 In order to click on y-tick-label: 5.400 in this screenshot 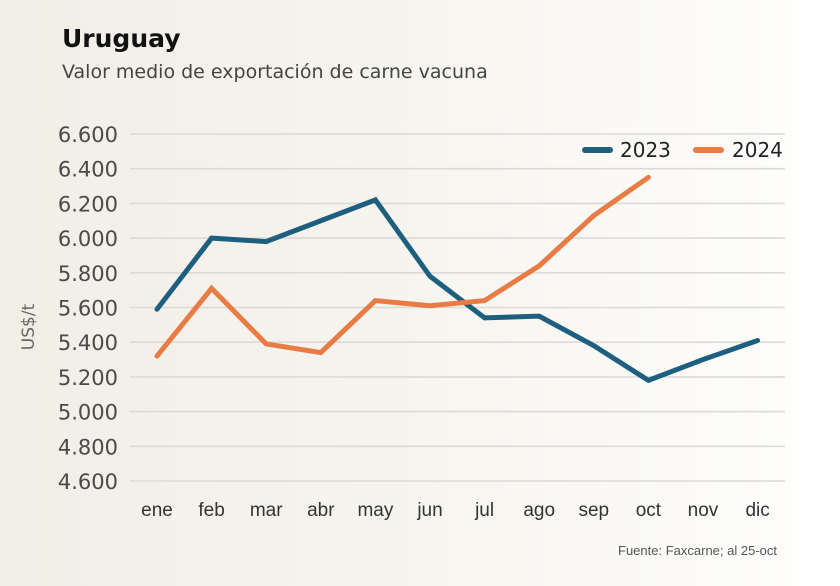, I will do `click(88, 343)`.